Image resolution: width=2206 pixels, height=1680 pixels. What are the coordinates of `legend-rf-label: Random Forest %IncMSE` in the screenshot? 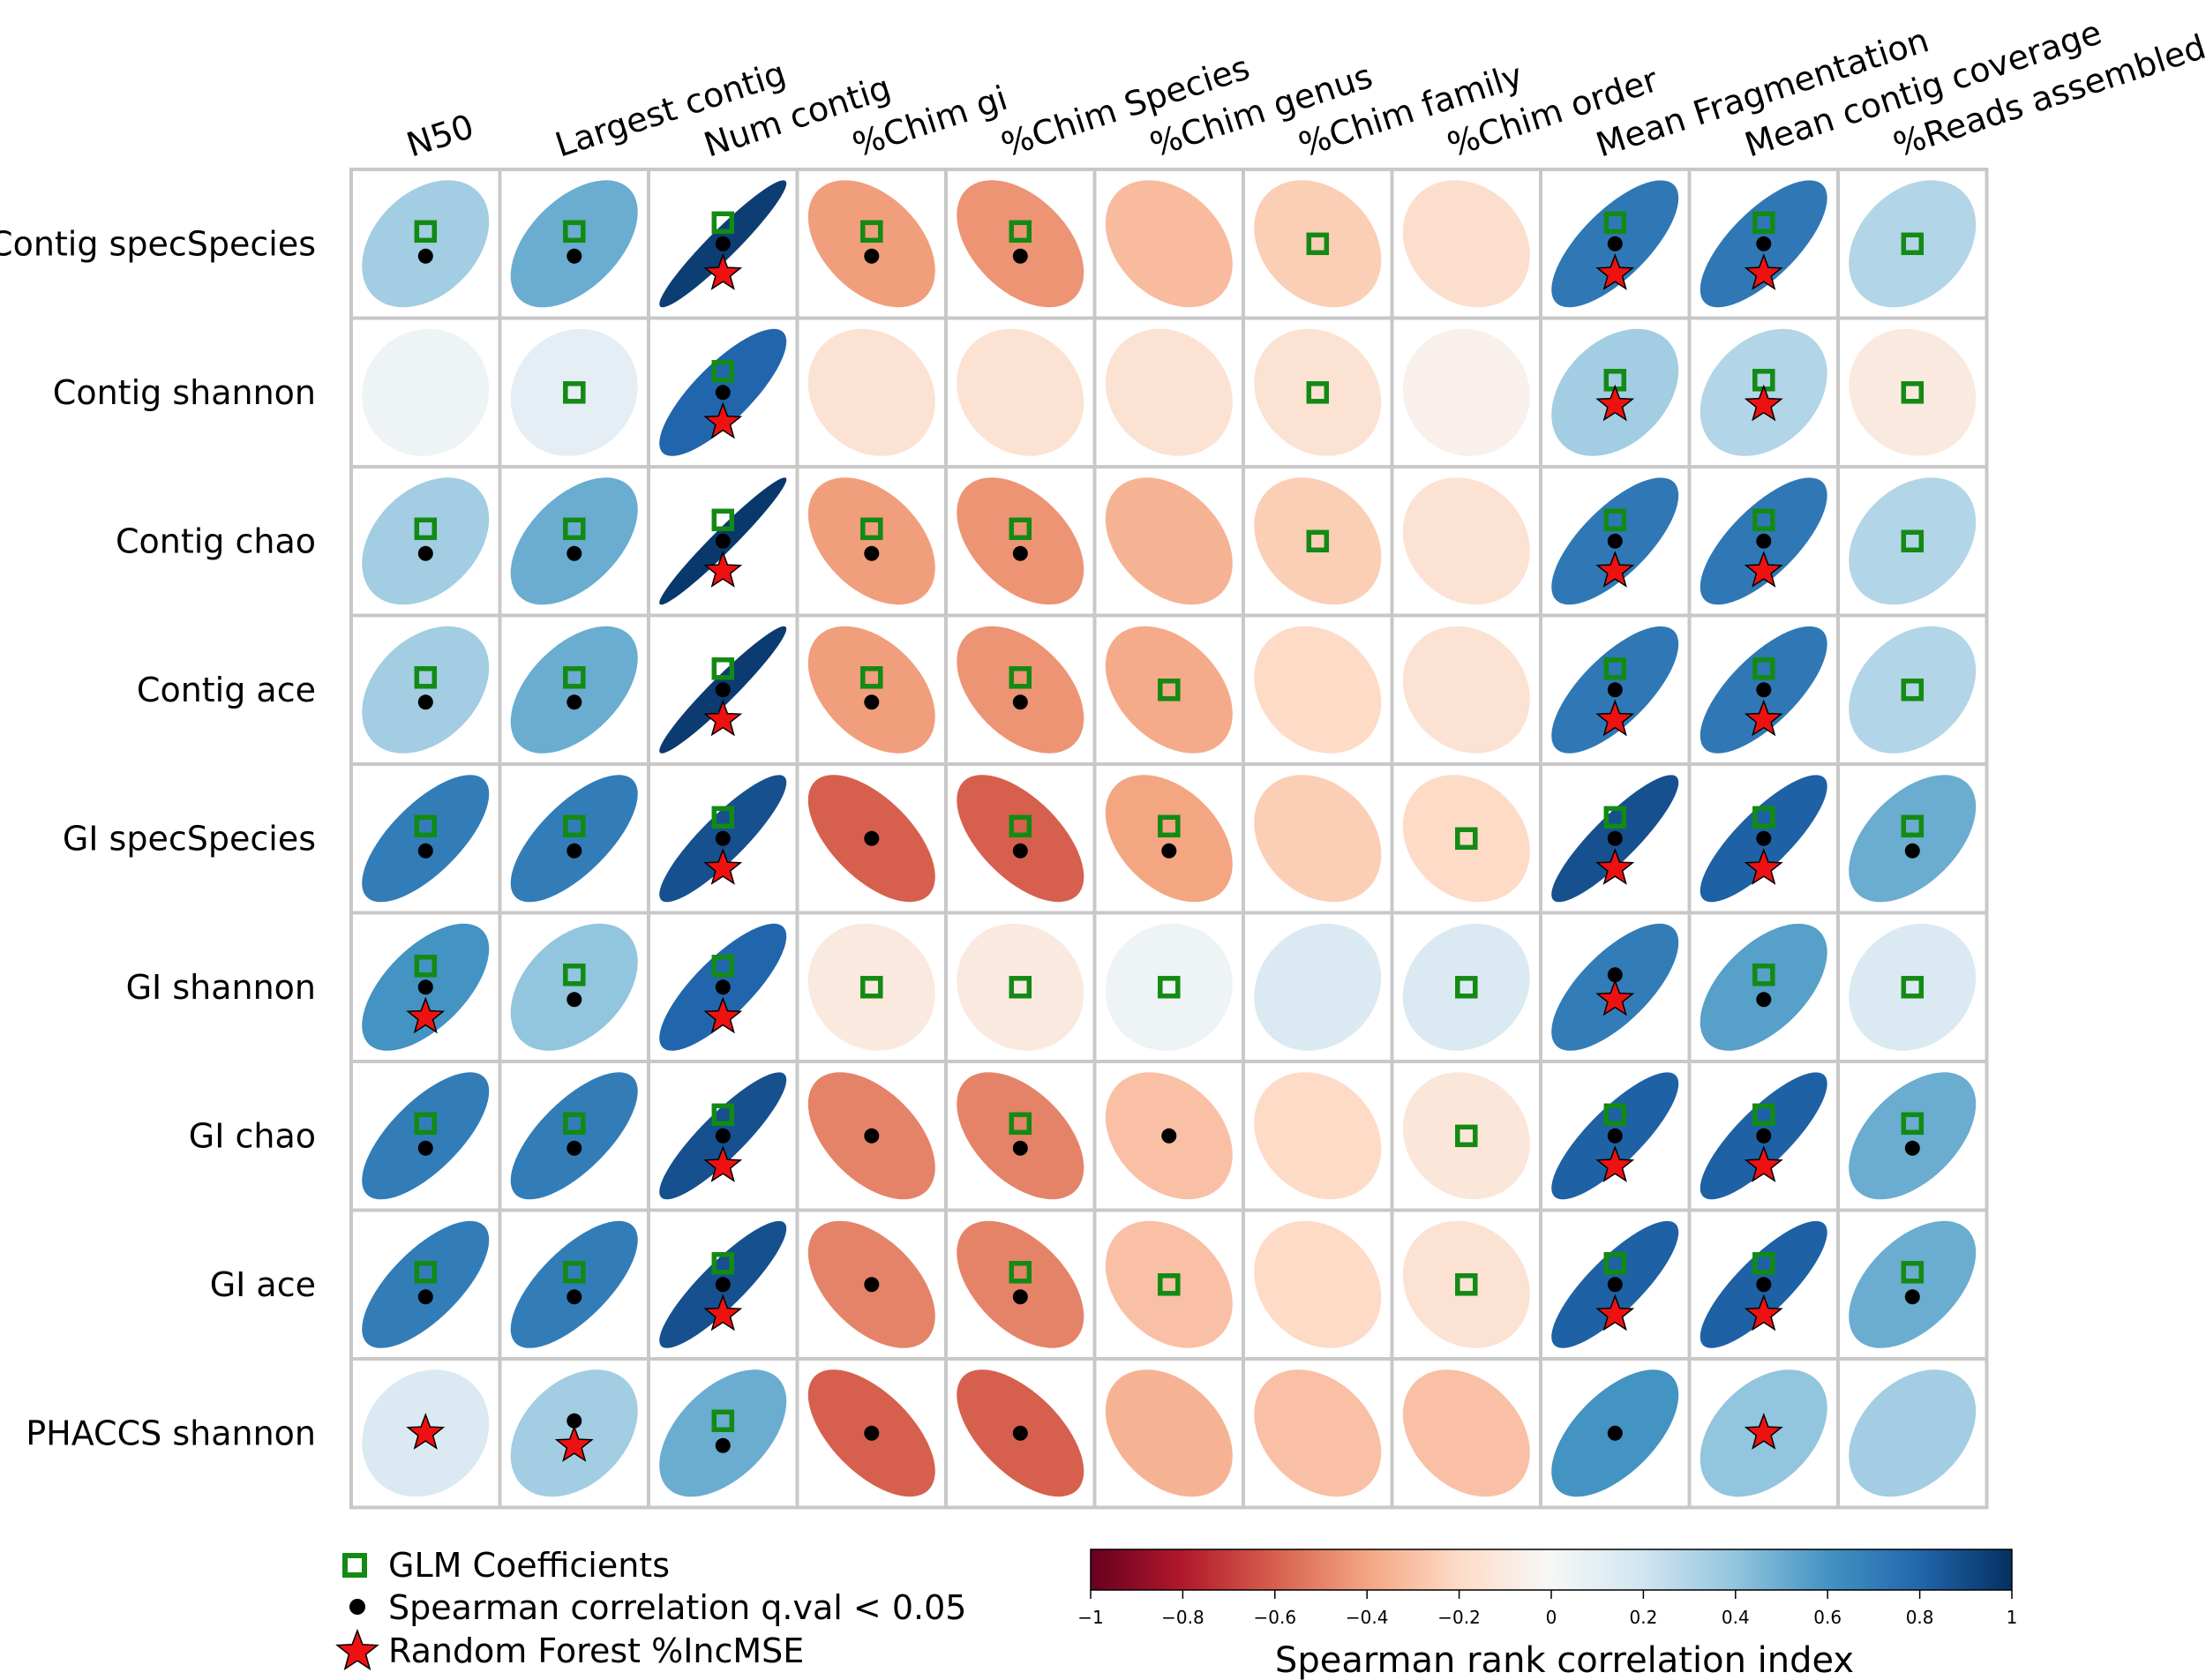 It's located at (596, 1650).